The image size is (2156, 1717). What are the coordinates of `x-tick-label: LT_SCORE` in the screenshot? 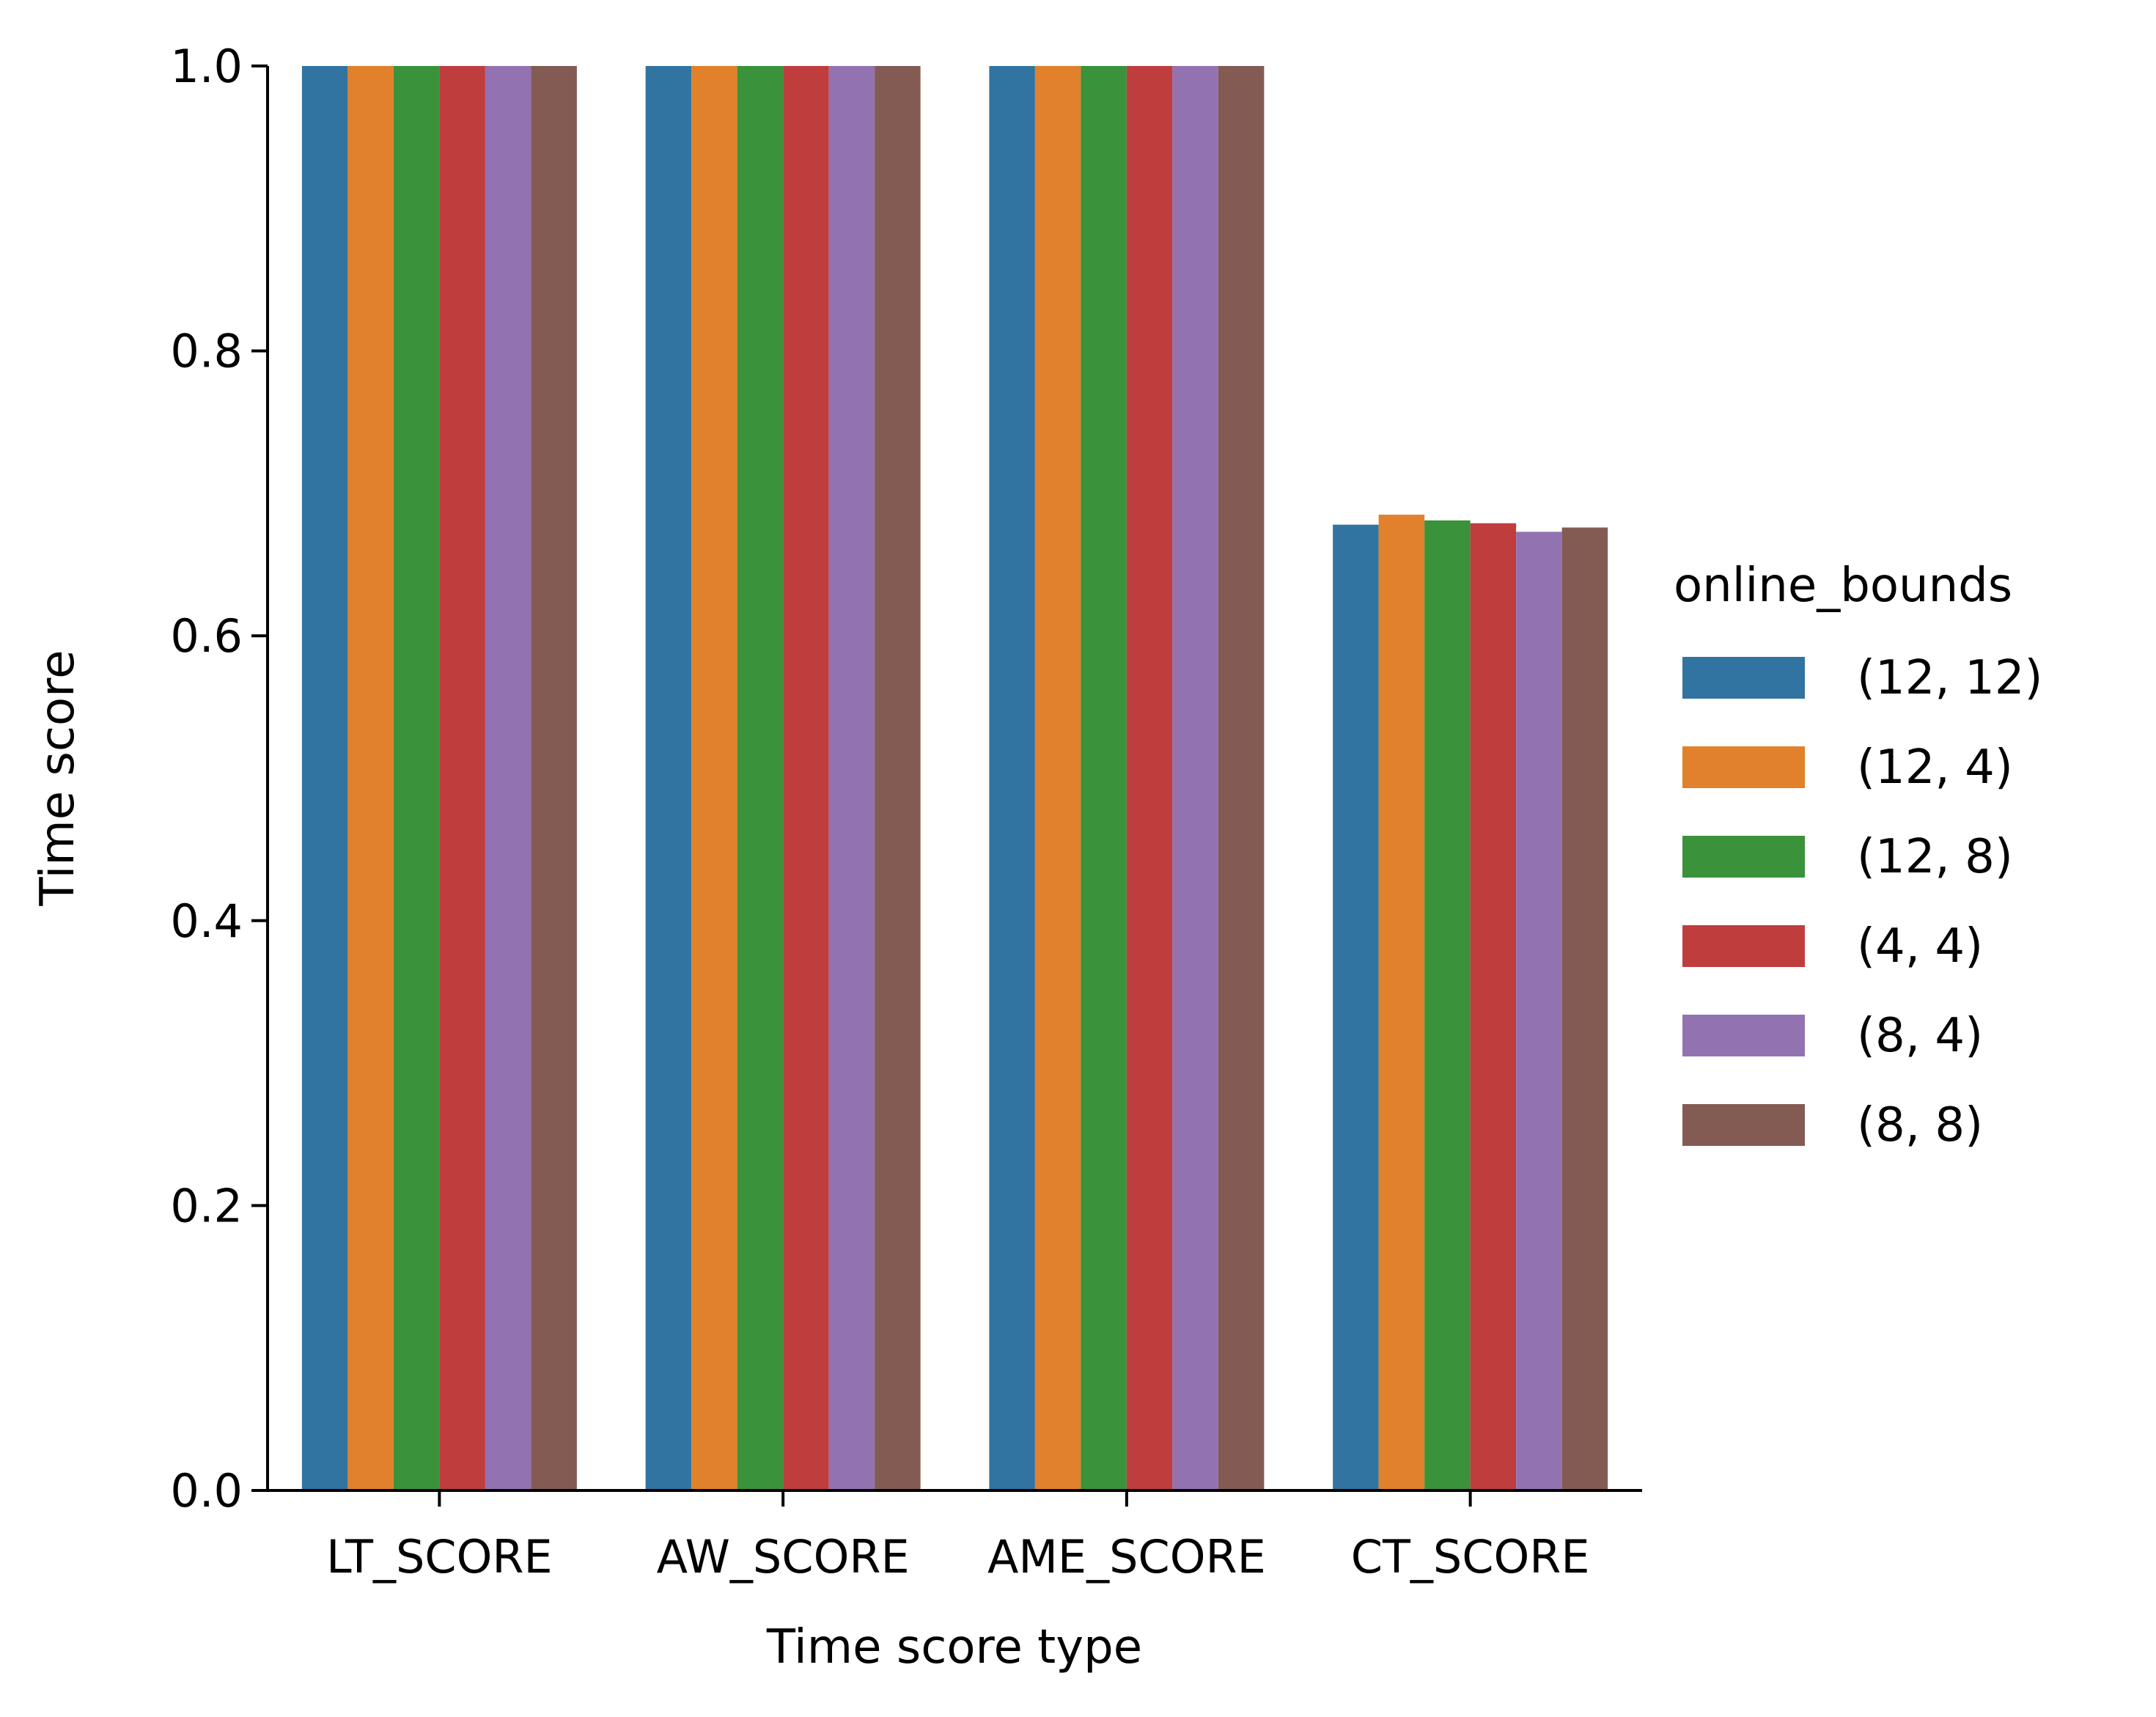 It's located at (439, 1557).